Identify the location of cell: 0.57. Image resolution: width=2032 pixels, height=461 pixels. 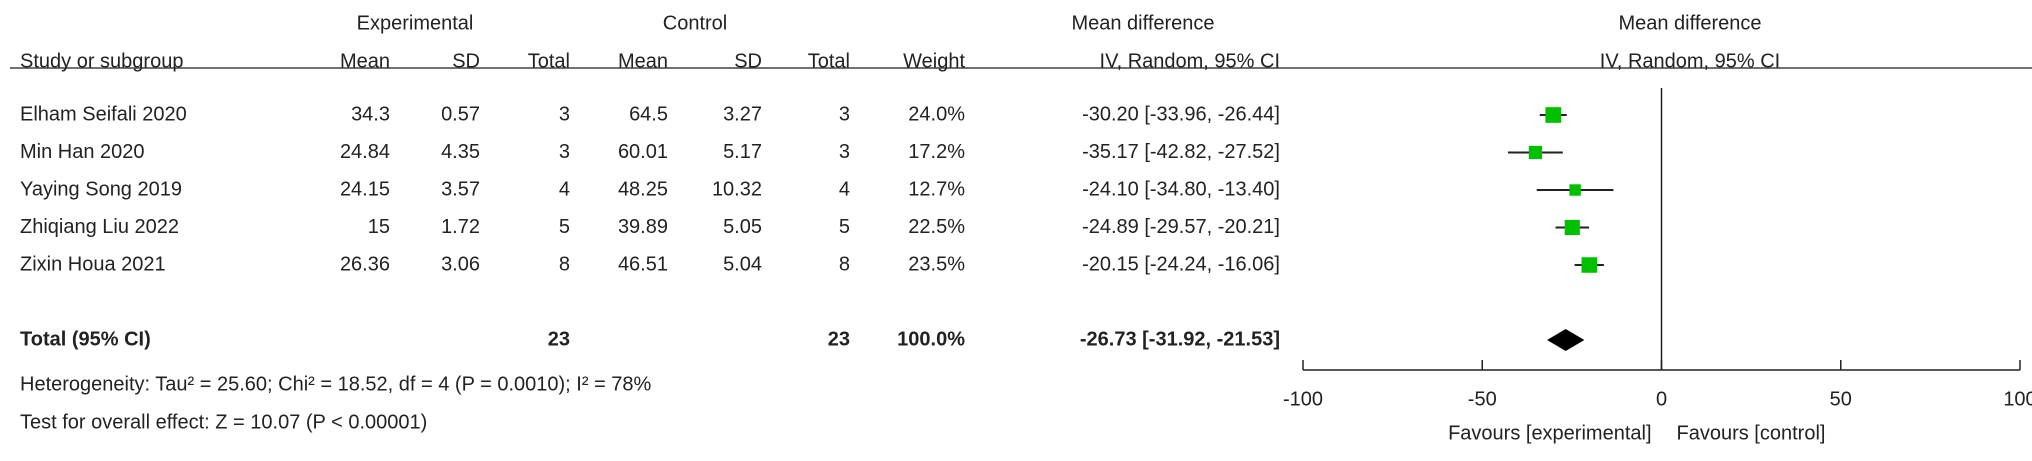
(460, 114).